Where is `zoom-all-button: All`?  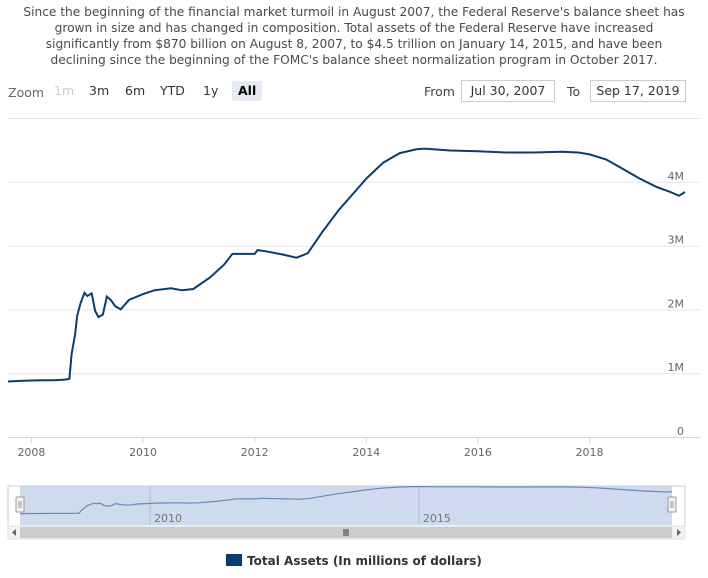
zoom-all-button: All is located at coordinates (247, 91).